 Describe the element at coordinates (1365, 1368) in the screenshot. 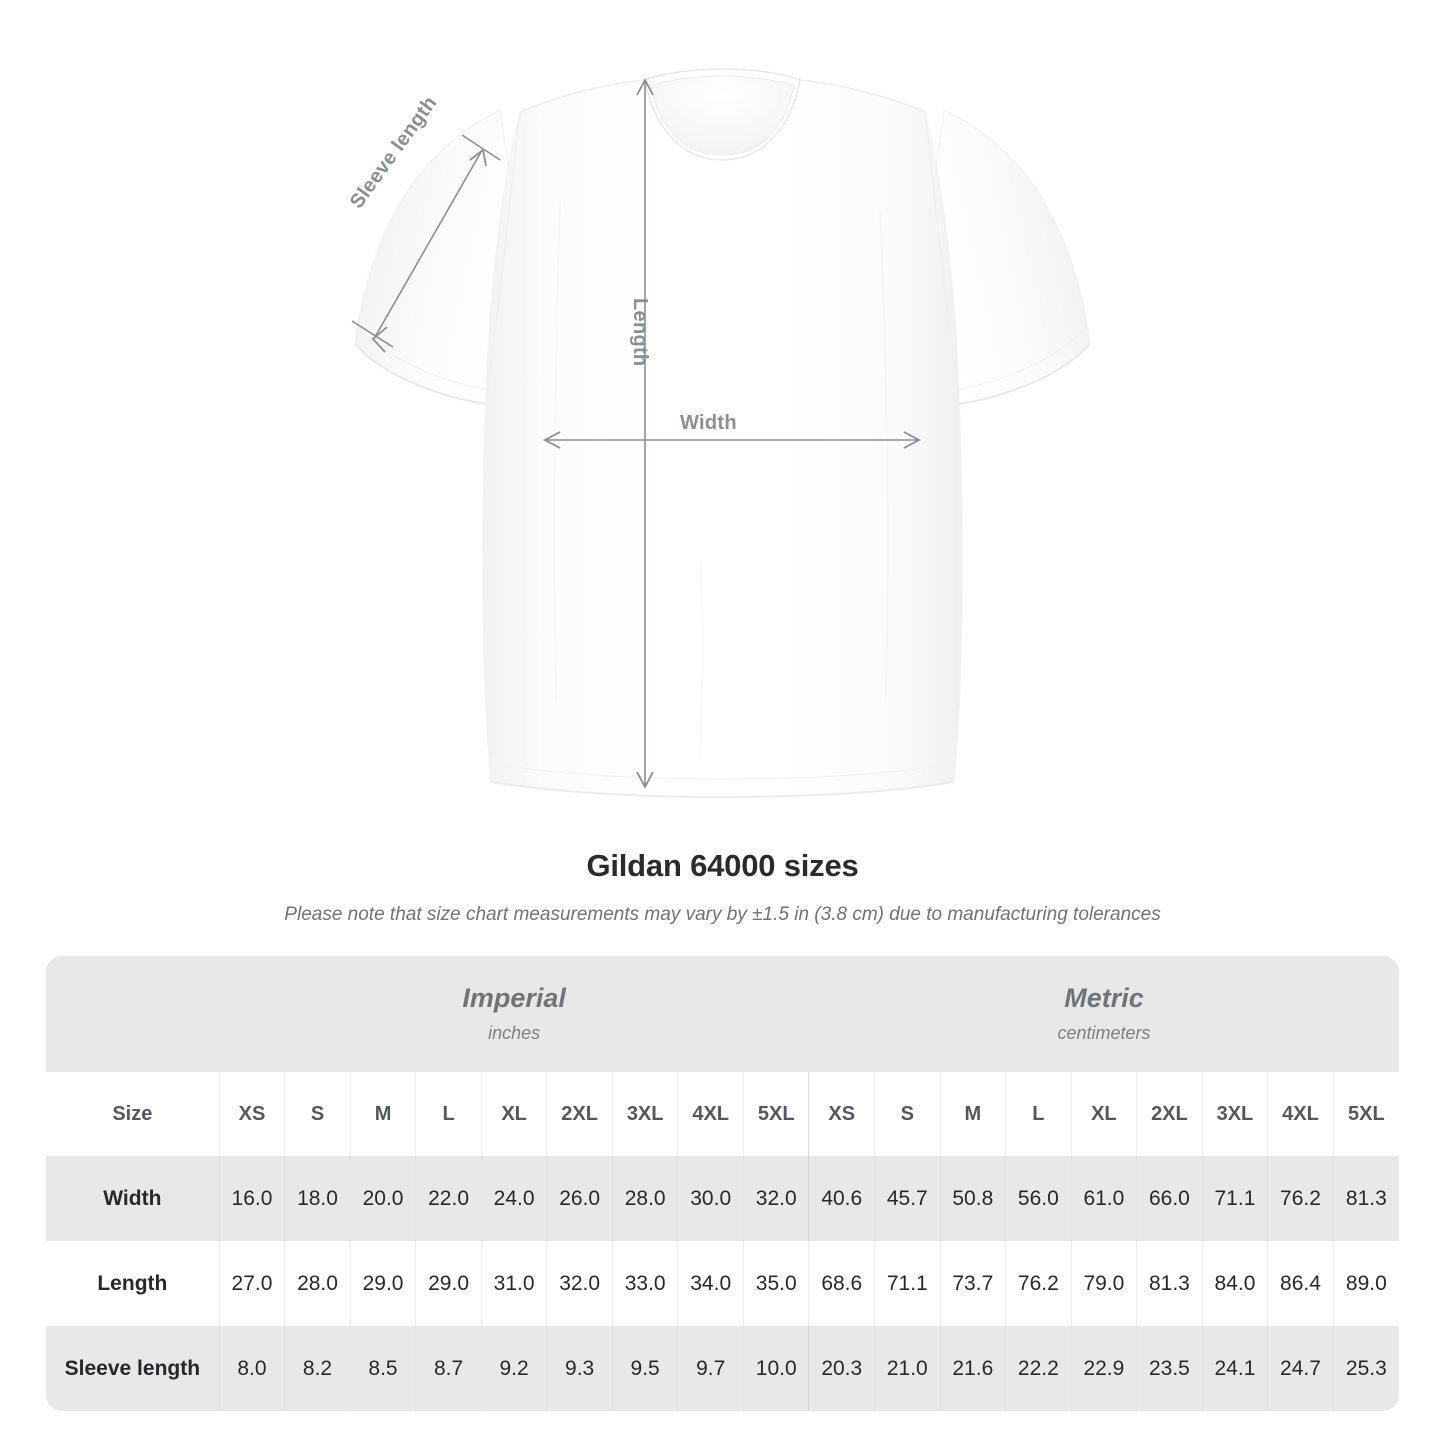

I see `cell-metric-5xl: 25.3` at that location.